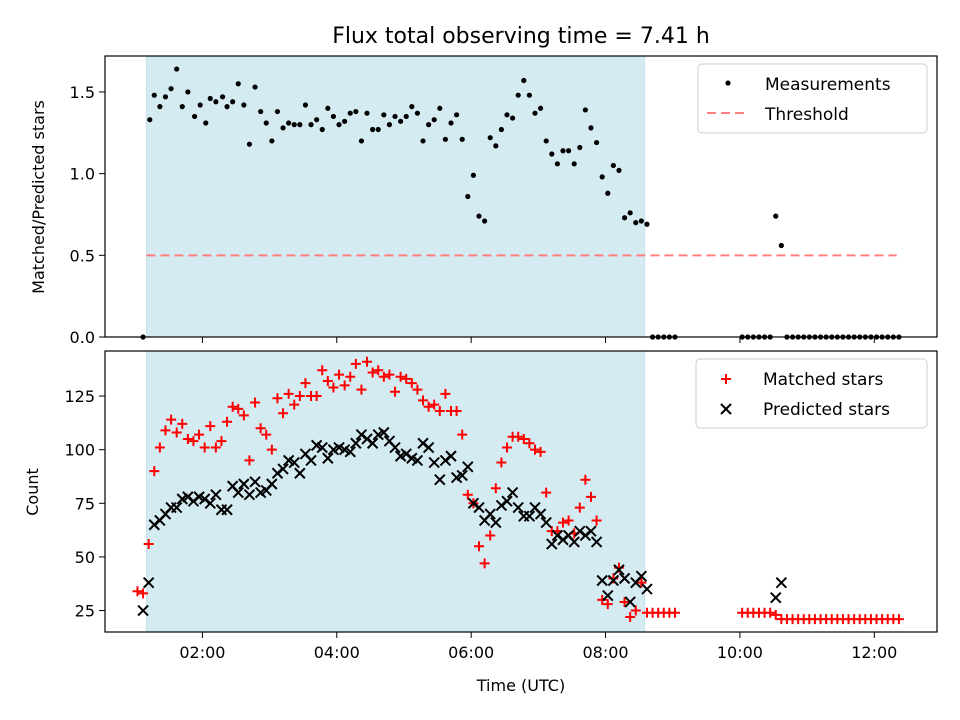 The height and width of the screenshot is (720, 960). What do you see at coordinates (811, 393) in the screenshot?
I see `bottom-legend: Matched stars Predicted stars` at bounding box center [811, 393].